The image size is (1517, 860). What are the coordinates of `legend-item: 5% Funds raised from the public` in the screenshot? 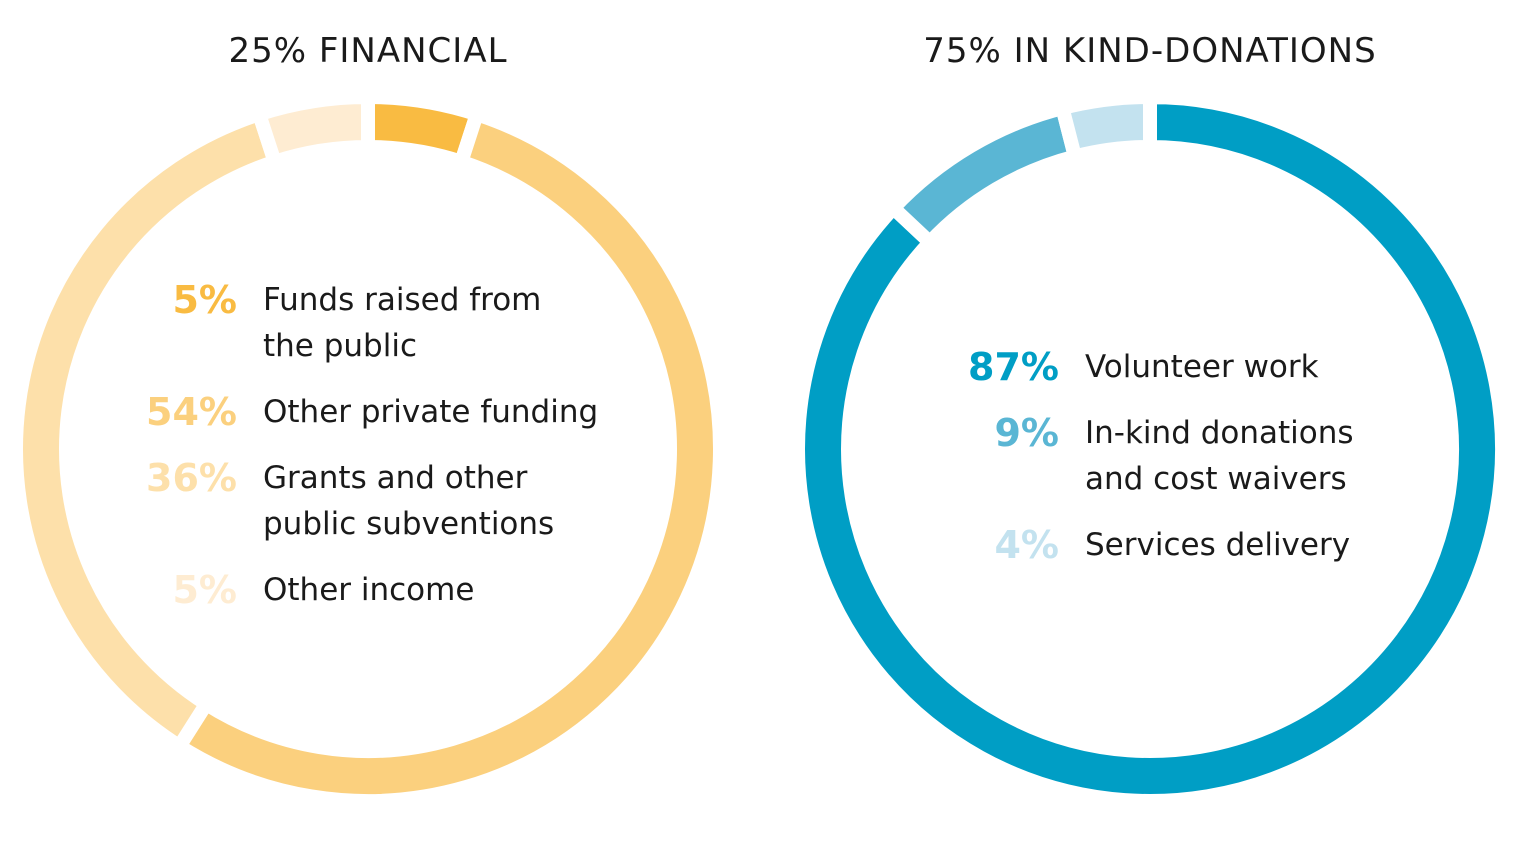 It's located at (362, 323).